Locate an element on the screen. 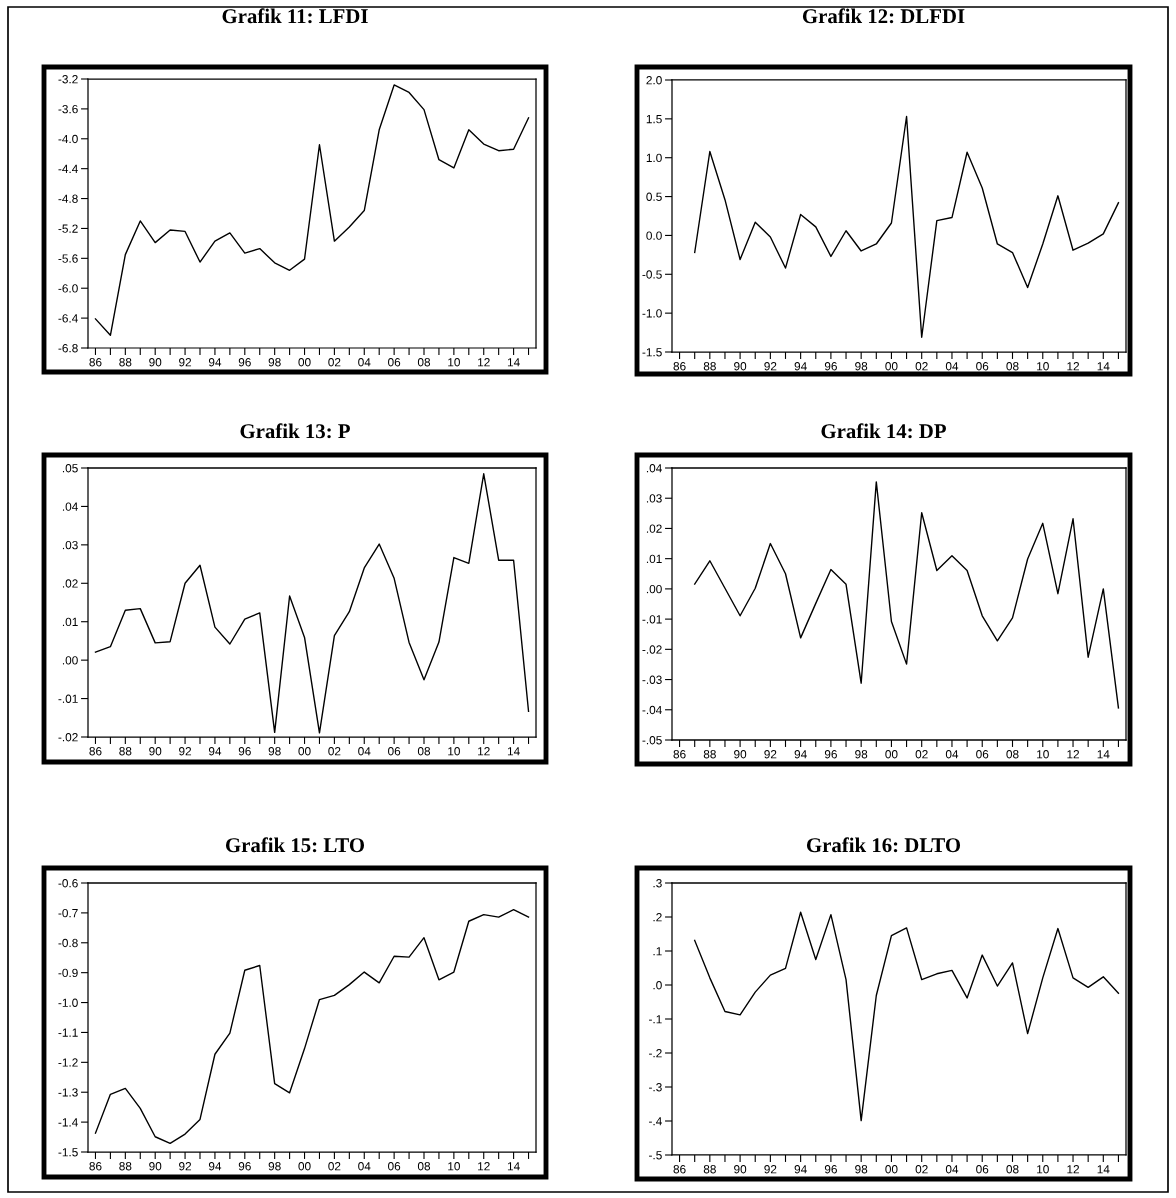 This screenshot has width=1176, height=1198. y-tick-label: .04 is located at coordinates (654, 468).